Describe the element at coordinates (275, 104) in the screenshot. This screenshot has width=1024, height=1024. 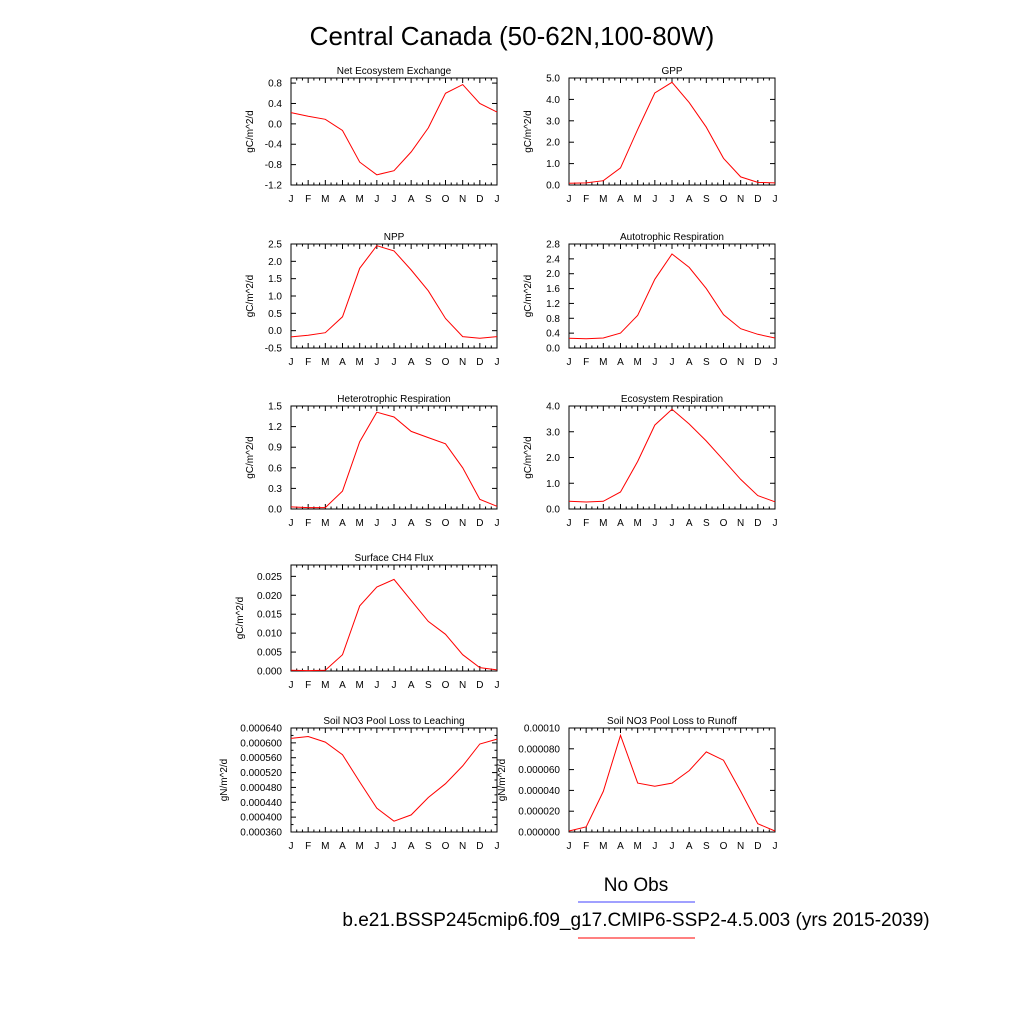
I see `y-tick-label: 0.4` at that location.